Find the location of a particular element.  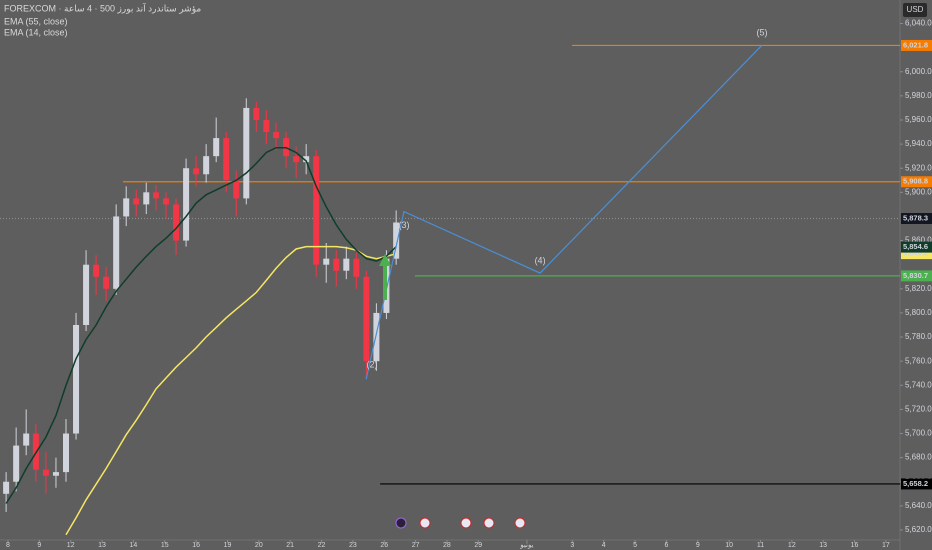

y-tick-label: 5,760.0 is located at coordinates (918, 360).